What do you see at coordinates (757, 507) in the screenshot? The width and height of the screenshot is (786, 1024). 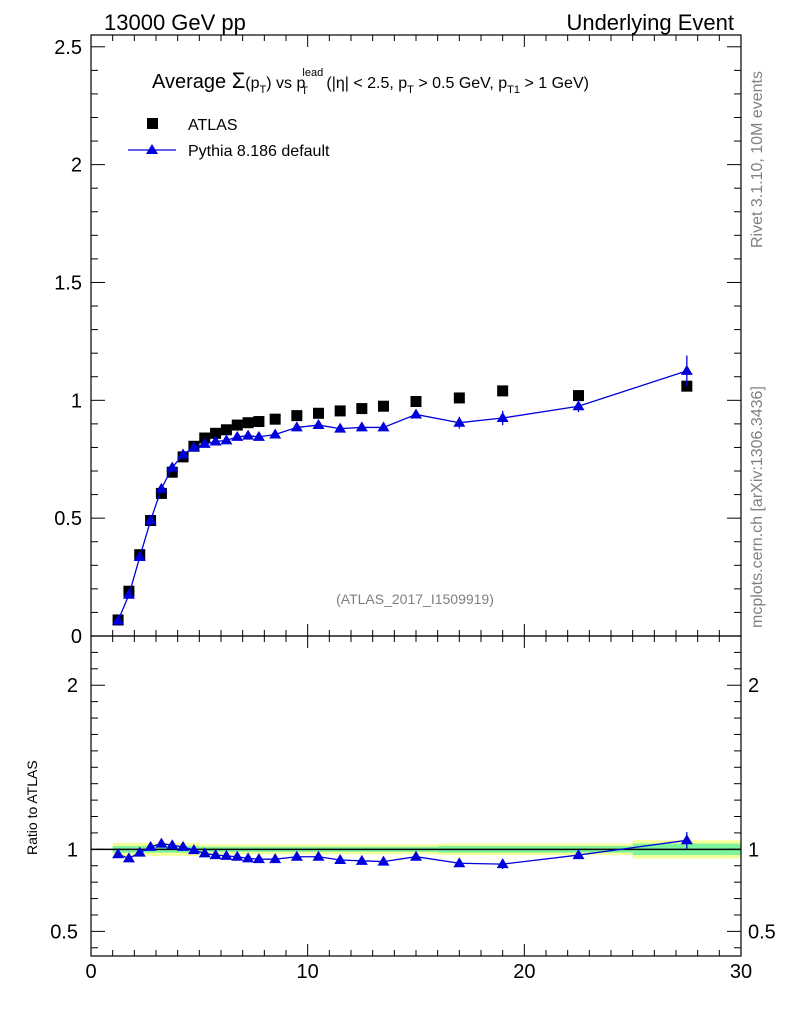 I see `mcplots-label: mcplots.cern.ch [arXiv:1306.3436]` at bounding box center [757, 507].